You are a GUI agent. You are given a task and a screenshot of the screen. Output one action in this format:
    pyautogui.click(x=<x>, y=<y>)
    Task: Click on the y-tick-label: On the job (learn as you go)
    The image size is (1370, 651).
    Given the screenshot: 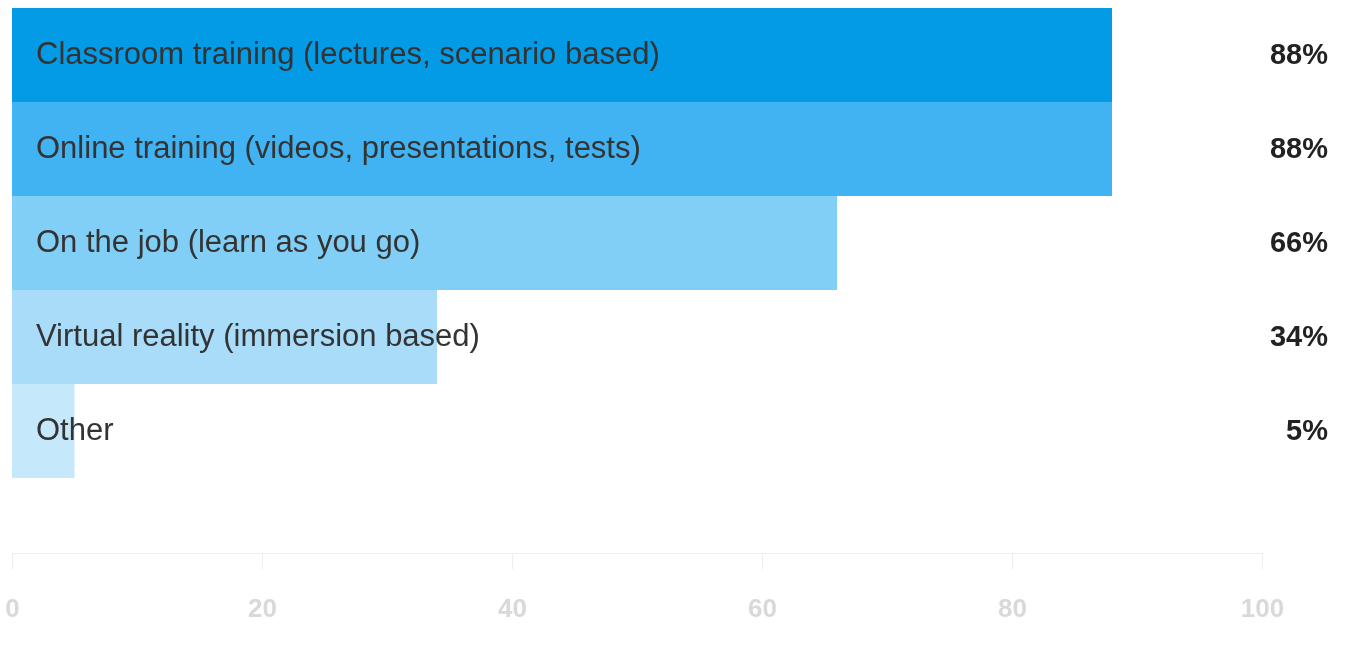 What is the action you would take?
    pyautogui.click(x=228, y=241)
    